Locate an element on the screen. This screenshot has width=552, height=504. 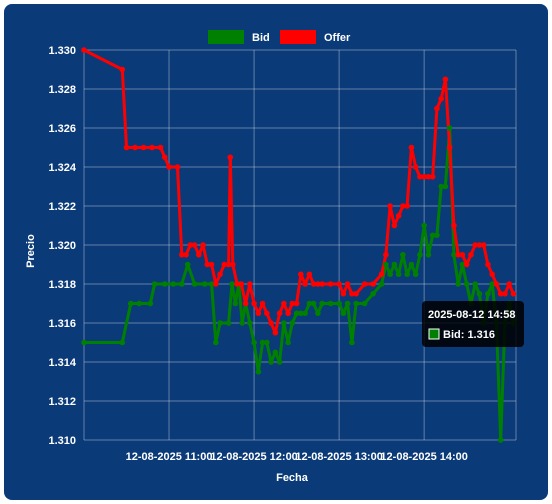
legend-swatch-bid is located at coordinates (226, 37).